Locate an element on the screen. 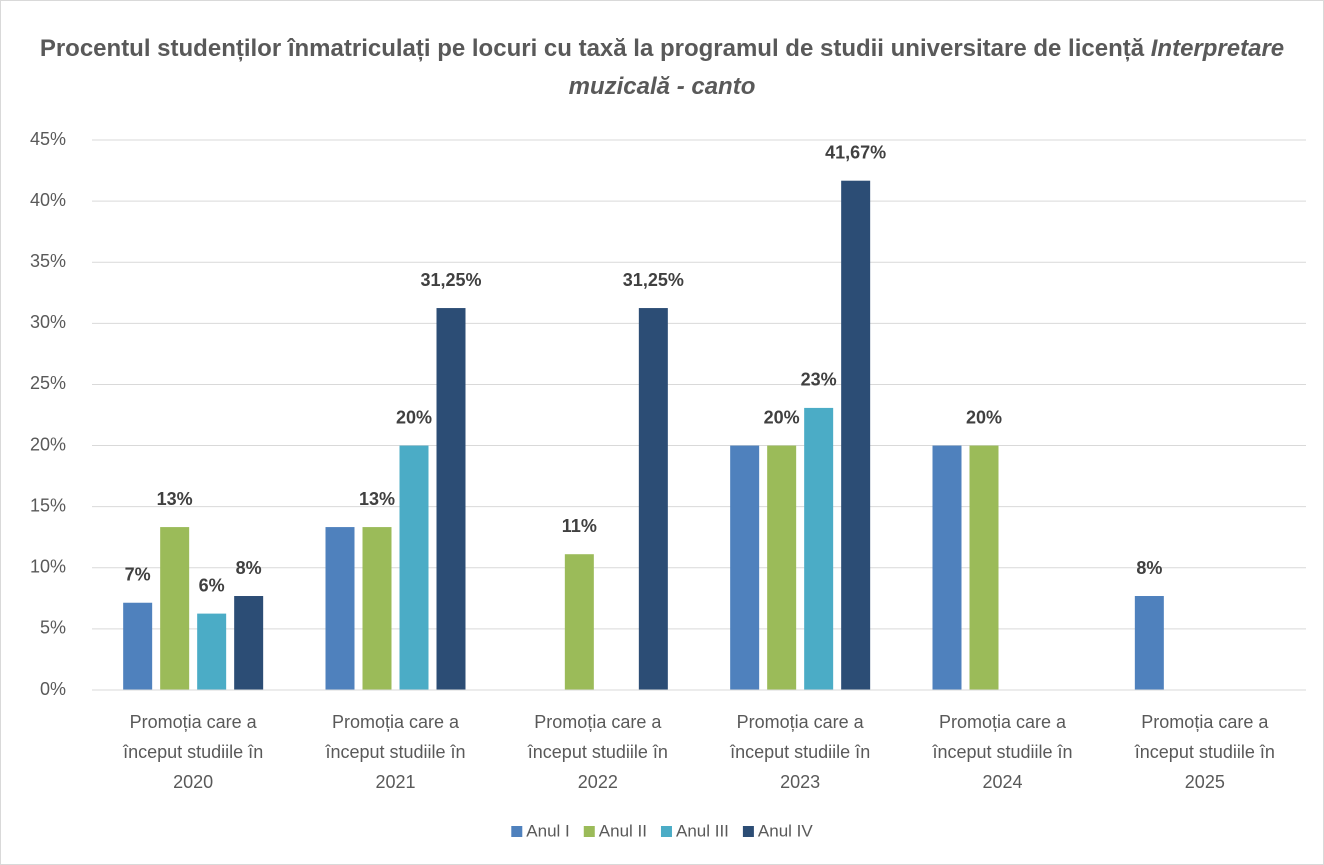  title-emphasis: Interpretare muzicală - canto is located at coordinates (926, 67).